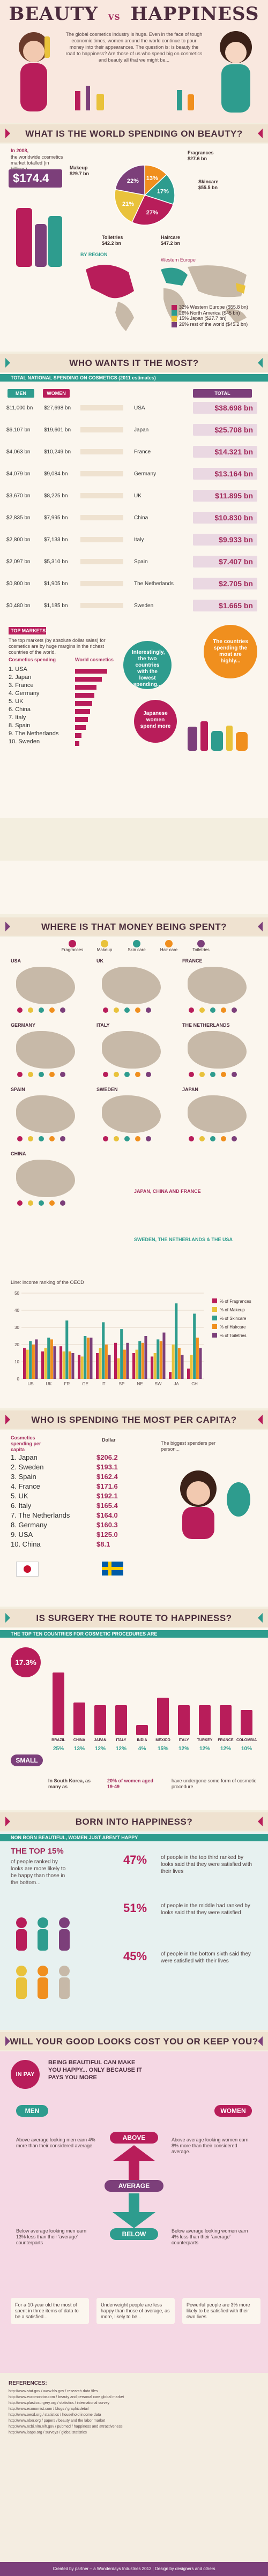 The height and width of the screenshot is (2576, 268). I want to click on year-label: In 2008,, so click(20, 150).